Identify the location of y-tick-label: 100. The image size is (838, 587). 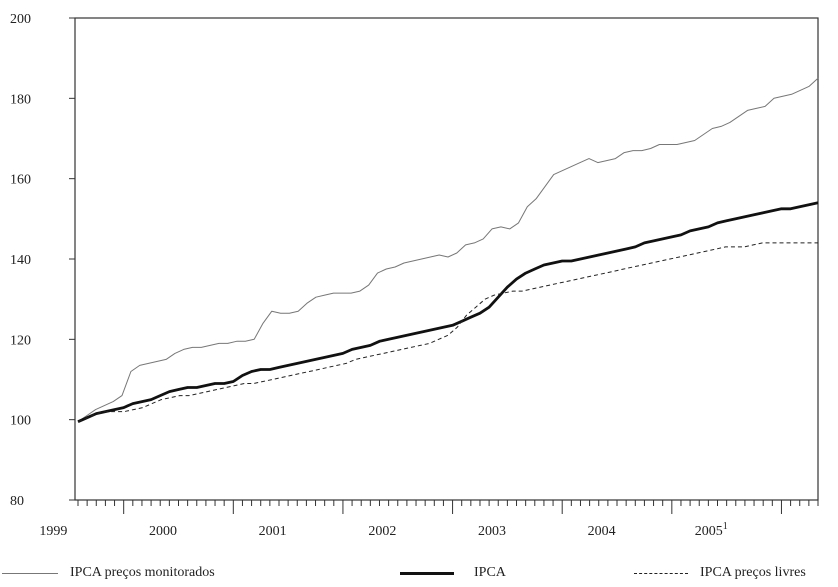
(20, 421).